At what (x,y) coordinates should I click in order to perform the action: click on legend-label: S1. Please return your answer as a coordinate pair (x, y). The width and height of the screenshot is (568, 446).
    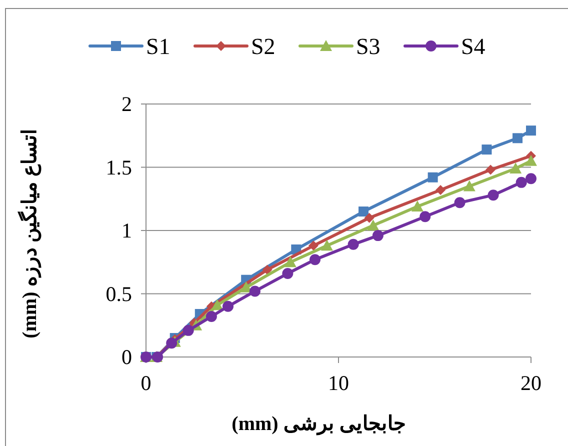
    Looking at the image, I should click on (158, 46).